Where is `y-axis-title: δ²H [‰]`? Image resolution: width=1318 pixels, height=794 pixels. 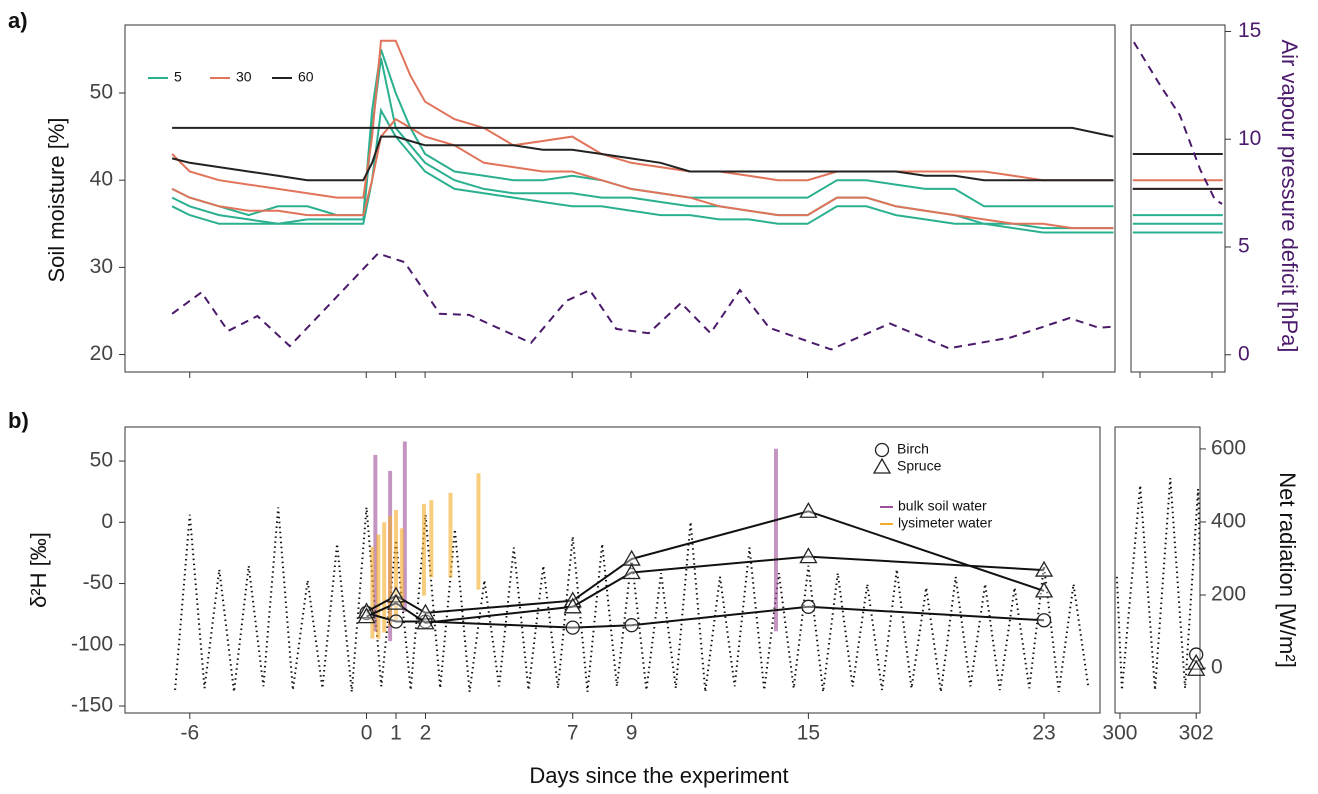 y-axis-title: δ²H [‰] is located at coordinates (38, 570).